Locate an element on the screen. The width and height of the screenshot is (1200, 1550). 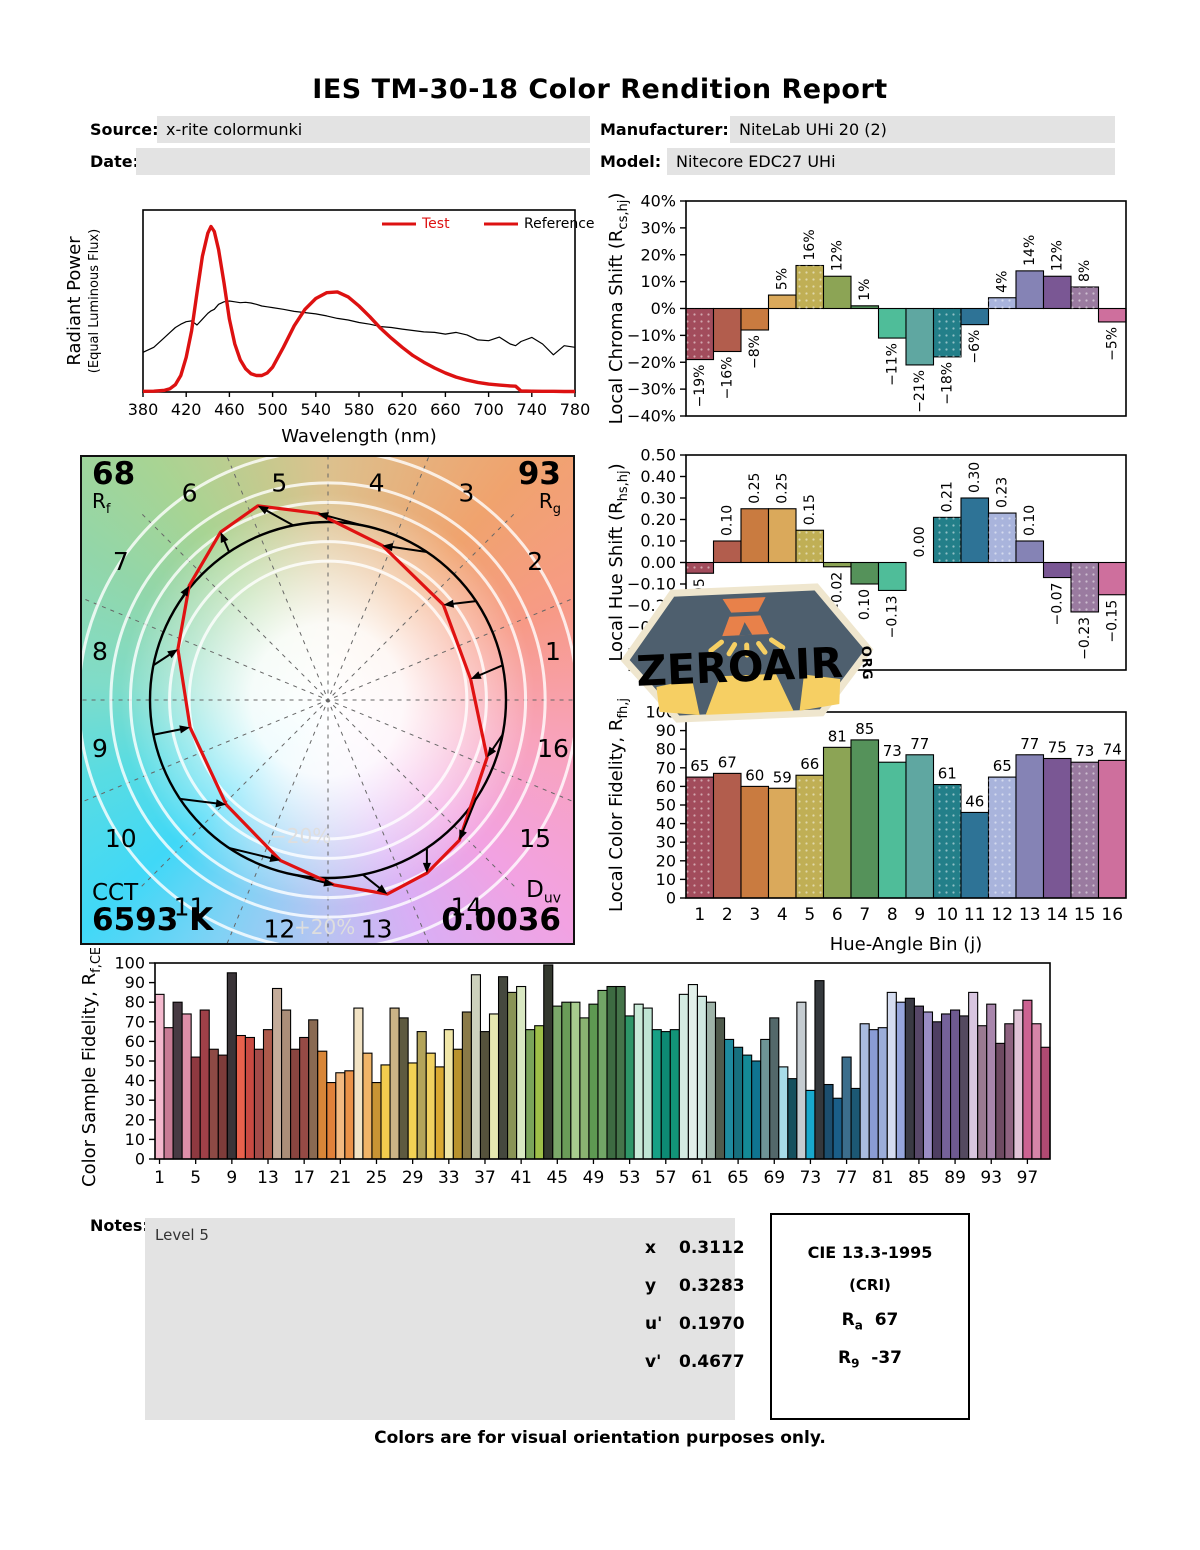
bar-value-label: 12% is located at coordinates (837, 255).